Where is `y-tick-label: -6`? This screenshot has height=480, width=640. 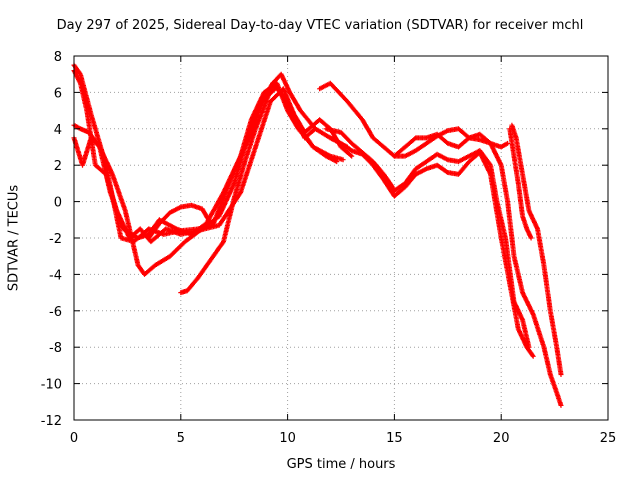
y-tick-label: -6 is located at coordinates (55, 312).